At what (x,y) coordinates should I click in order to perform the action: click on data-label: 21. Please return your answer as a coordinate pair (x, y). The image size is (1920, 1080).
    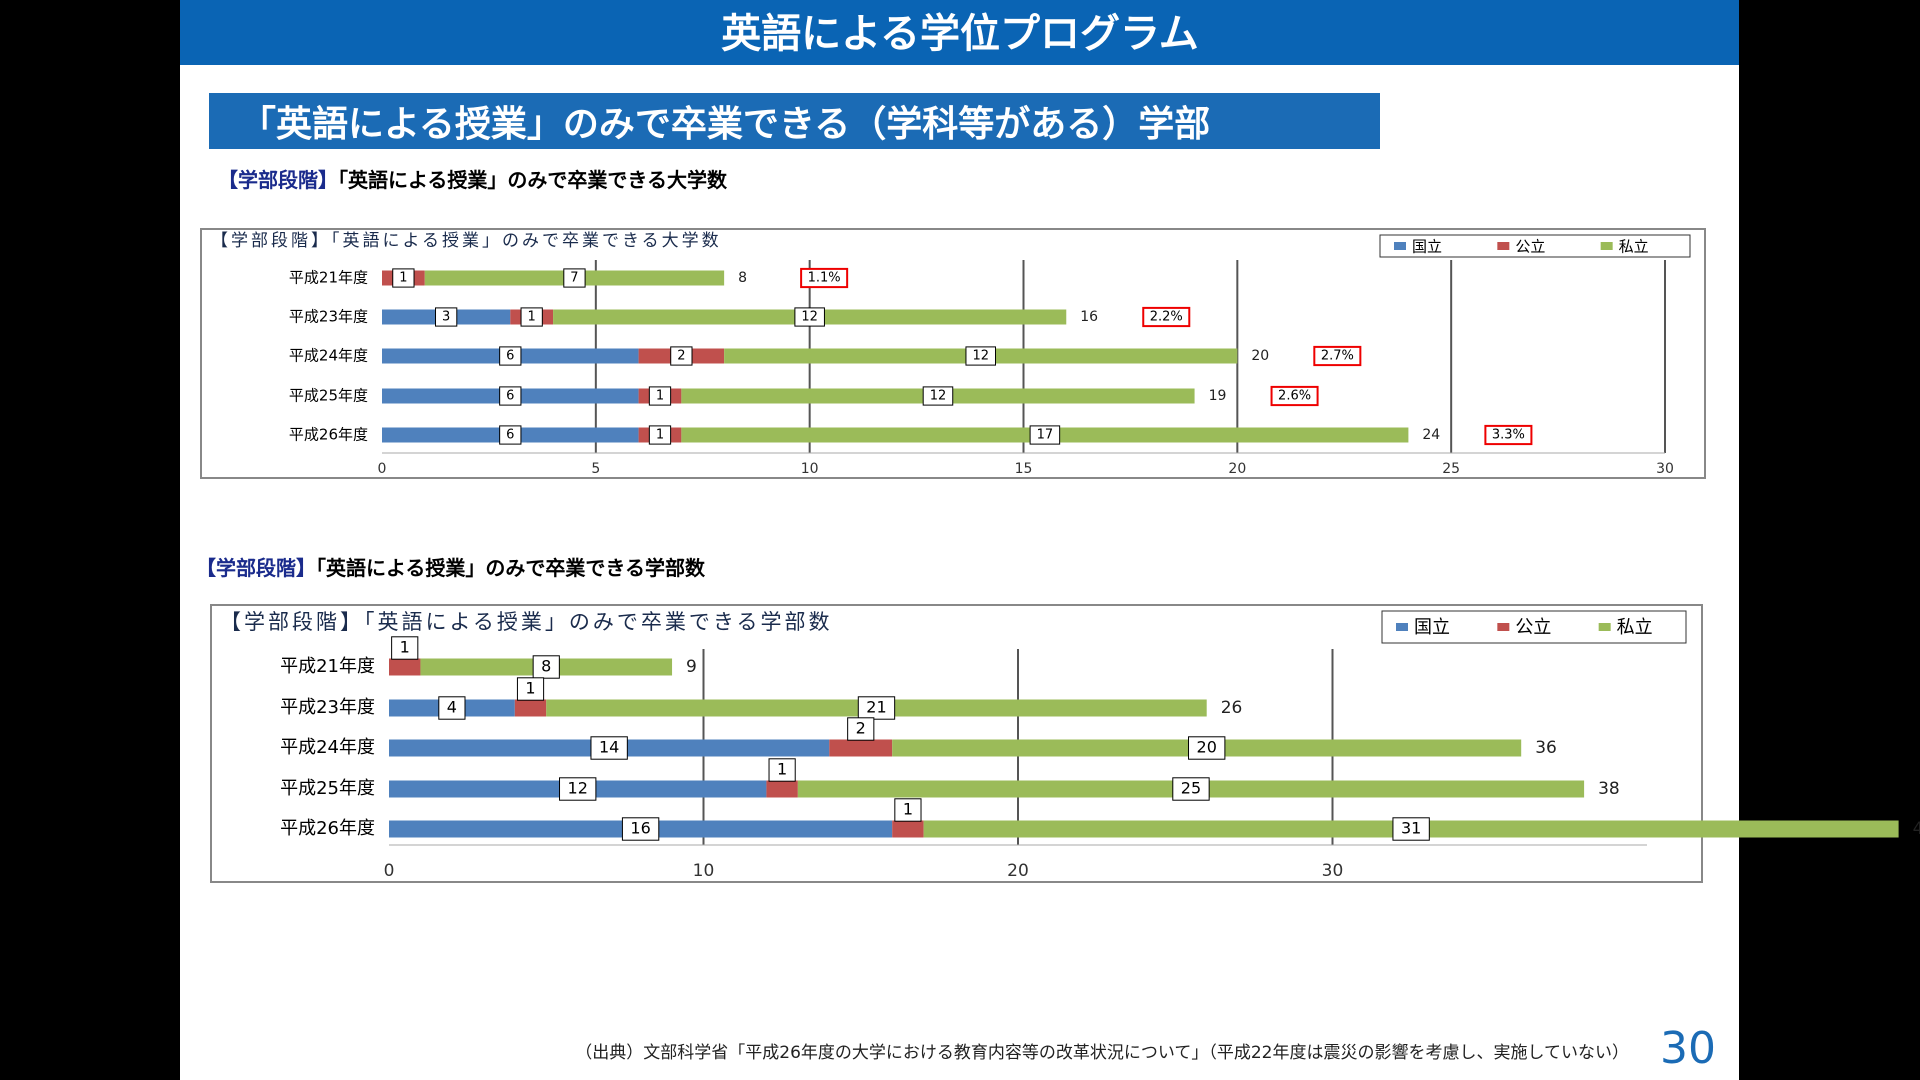
    Looking at the image, I should click on (876, 707).